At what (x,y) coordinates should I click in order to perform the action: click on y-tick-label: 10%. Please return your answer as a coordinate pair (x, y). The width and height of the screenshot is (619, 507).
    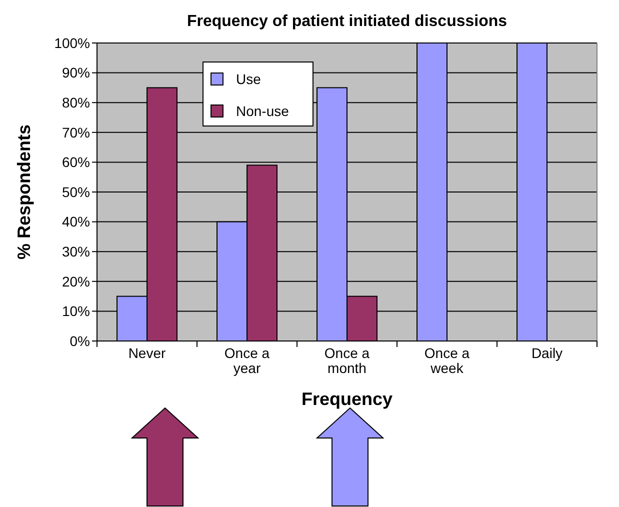
    Looking at the image, I should click on (76, 311).